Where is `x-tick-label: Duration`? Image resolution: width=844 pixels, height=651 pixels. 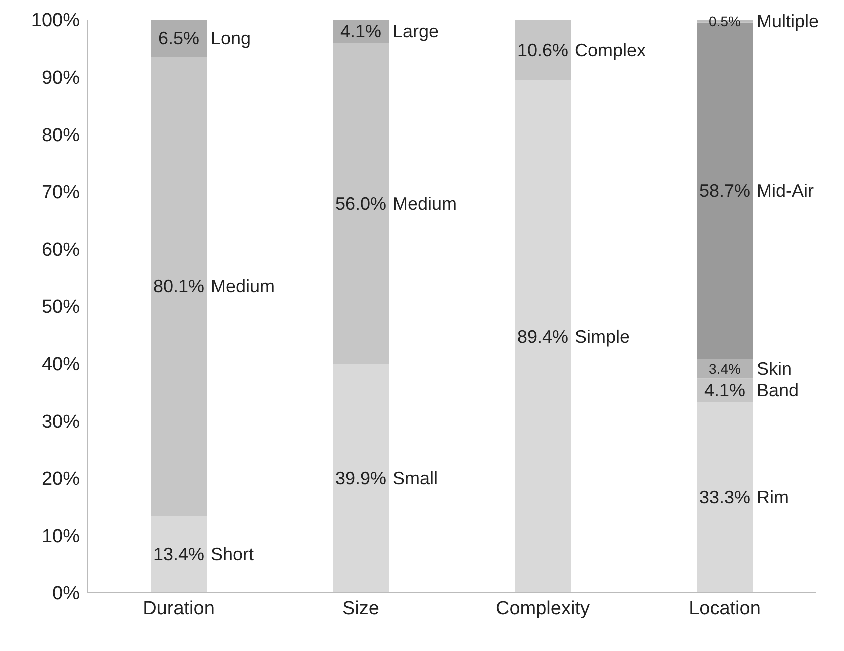 x-tick-label: Duration is located at coordinates (179, 609).